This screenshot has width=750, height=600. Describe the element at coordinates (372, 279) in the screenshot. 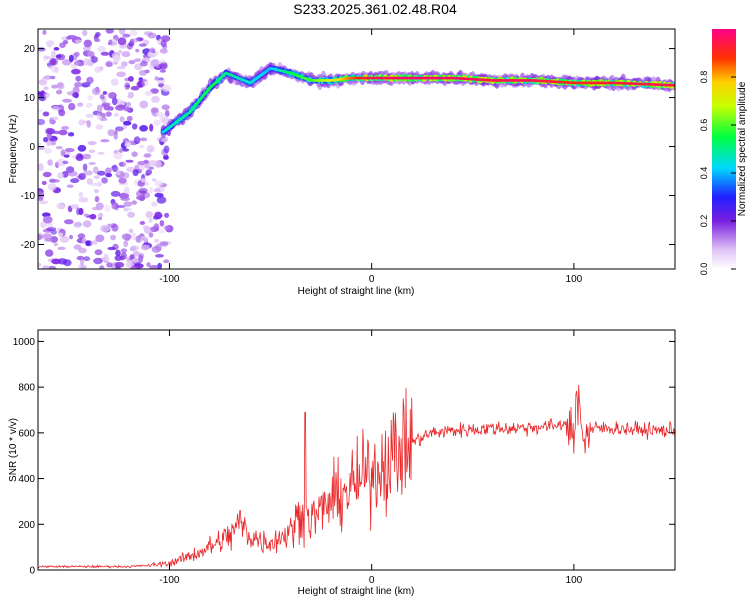

I see `x-tick-label: 0` at that location.